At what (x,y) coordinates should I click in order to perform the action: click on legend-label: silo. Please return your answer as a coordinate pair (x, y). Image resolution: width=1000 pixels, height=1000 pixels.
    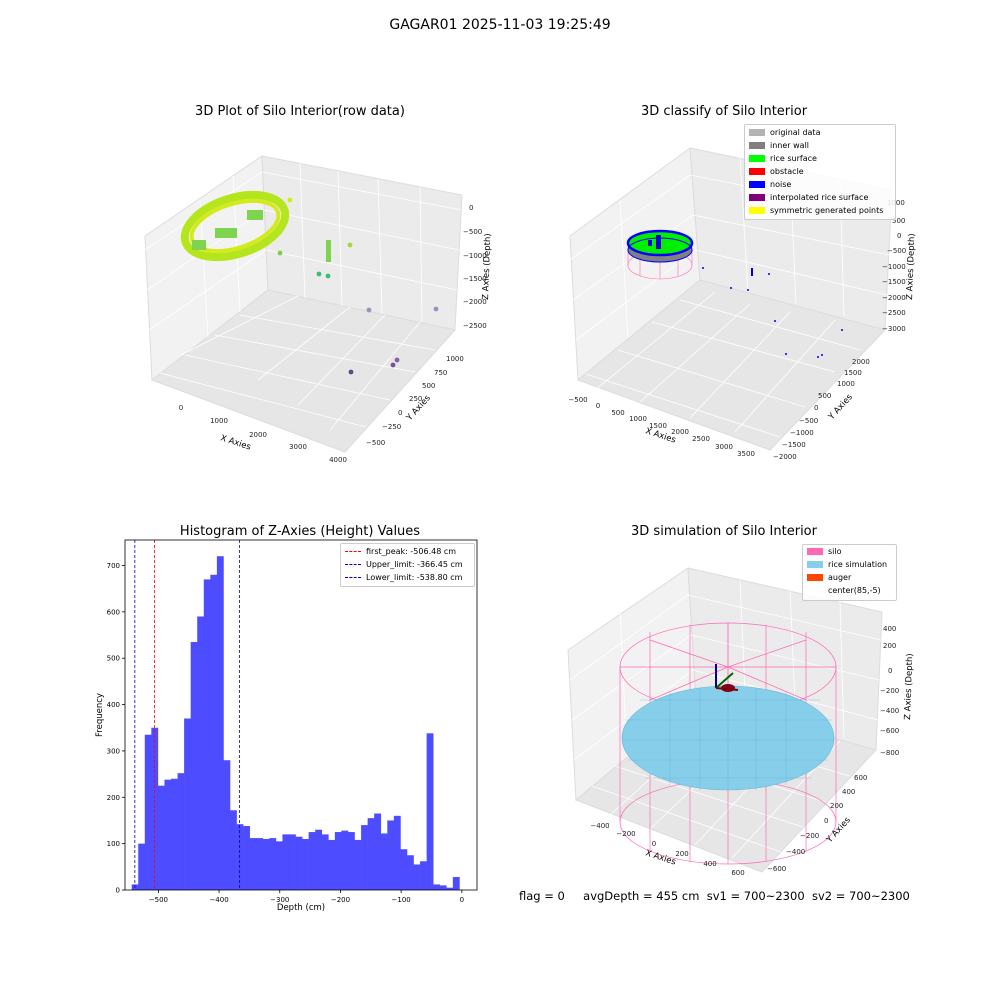
    Looking at the image, I should click on (835, 551).